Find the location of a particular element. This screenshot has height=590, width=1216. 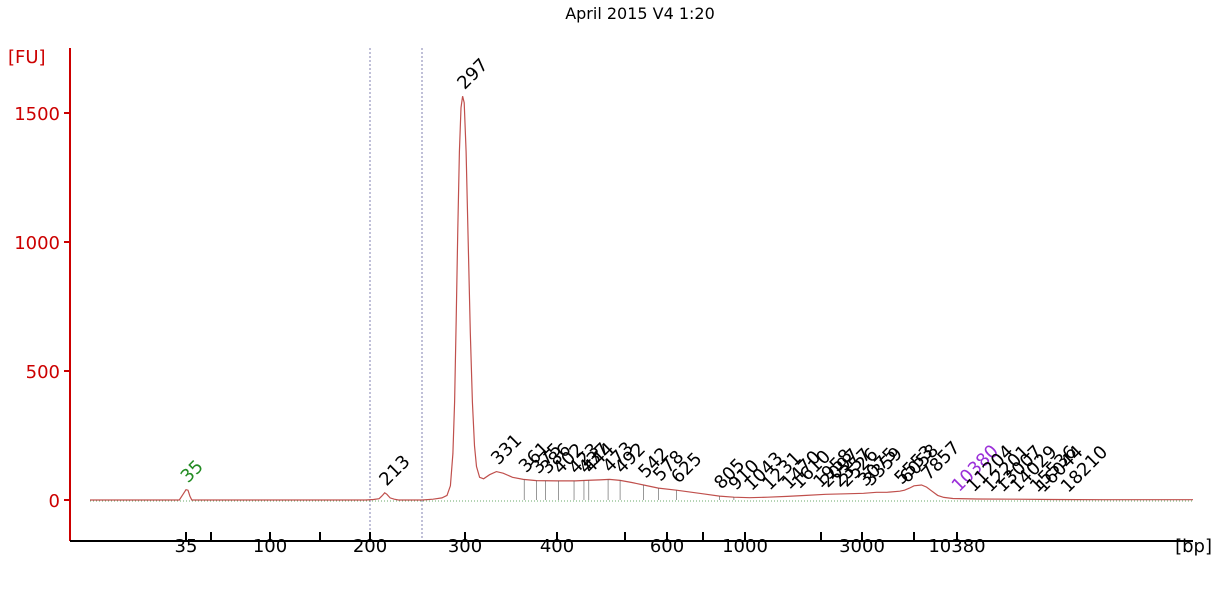

x-tick-label-400: 400 is located at coordinates (557, 546).